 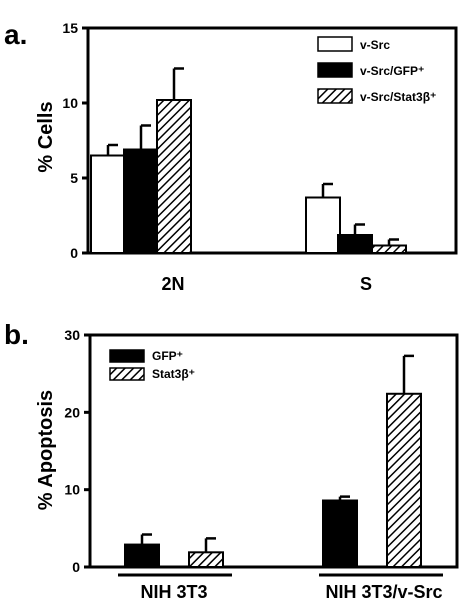 I want to click on y-tick-label: 20, so click(x=72, y=412).